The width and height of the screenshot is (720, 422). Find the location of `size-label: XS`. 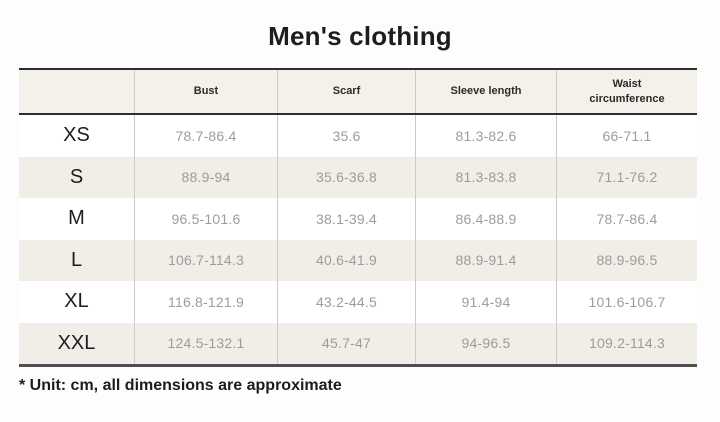

size-label: XS is located at coordinates (76, 135).